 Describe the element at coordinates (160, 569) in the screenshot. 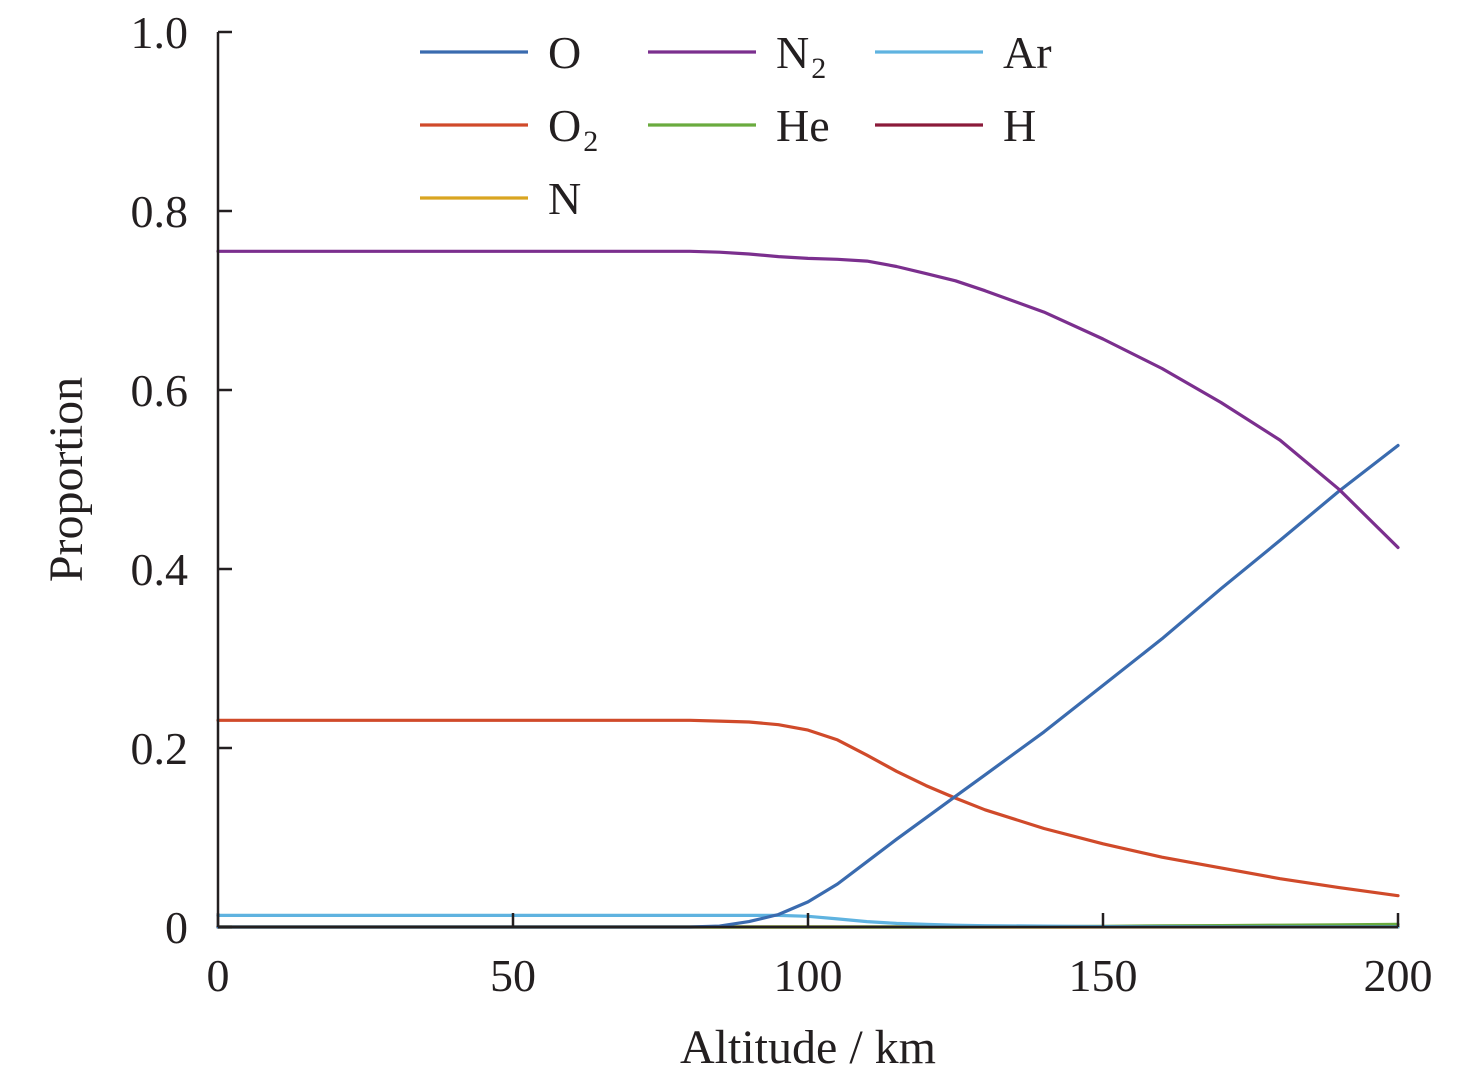

I see `y-tick-label: 0.4` at that location.